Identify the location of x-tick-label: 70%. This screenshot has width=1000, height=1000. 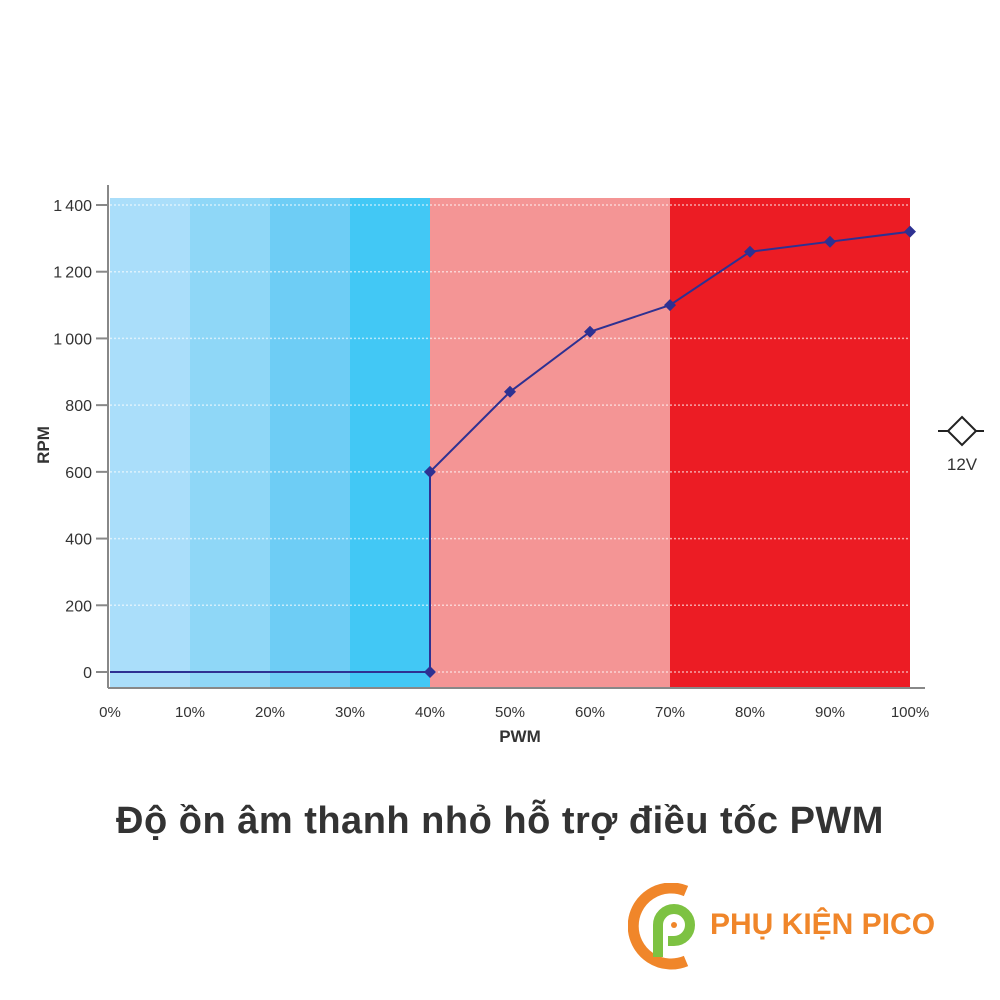
(670, 712).